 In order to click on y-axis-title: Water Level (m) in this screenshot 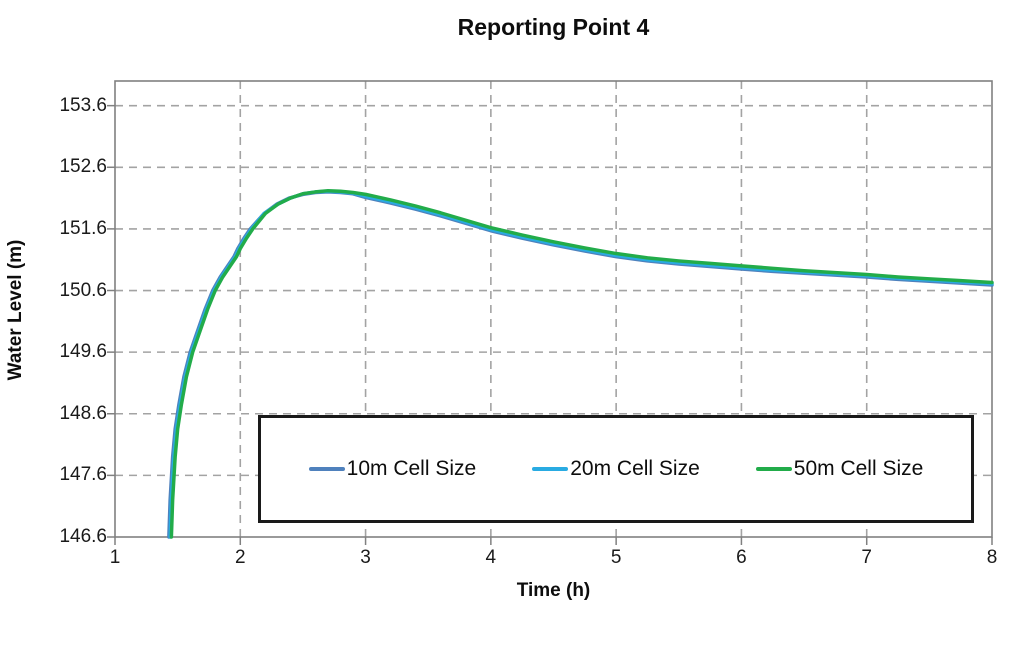, I will do `click(15, 310)`.